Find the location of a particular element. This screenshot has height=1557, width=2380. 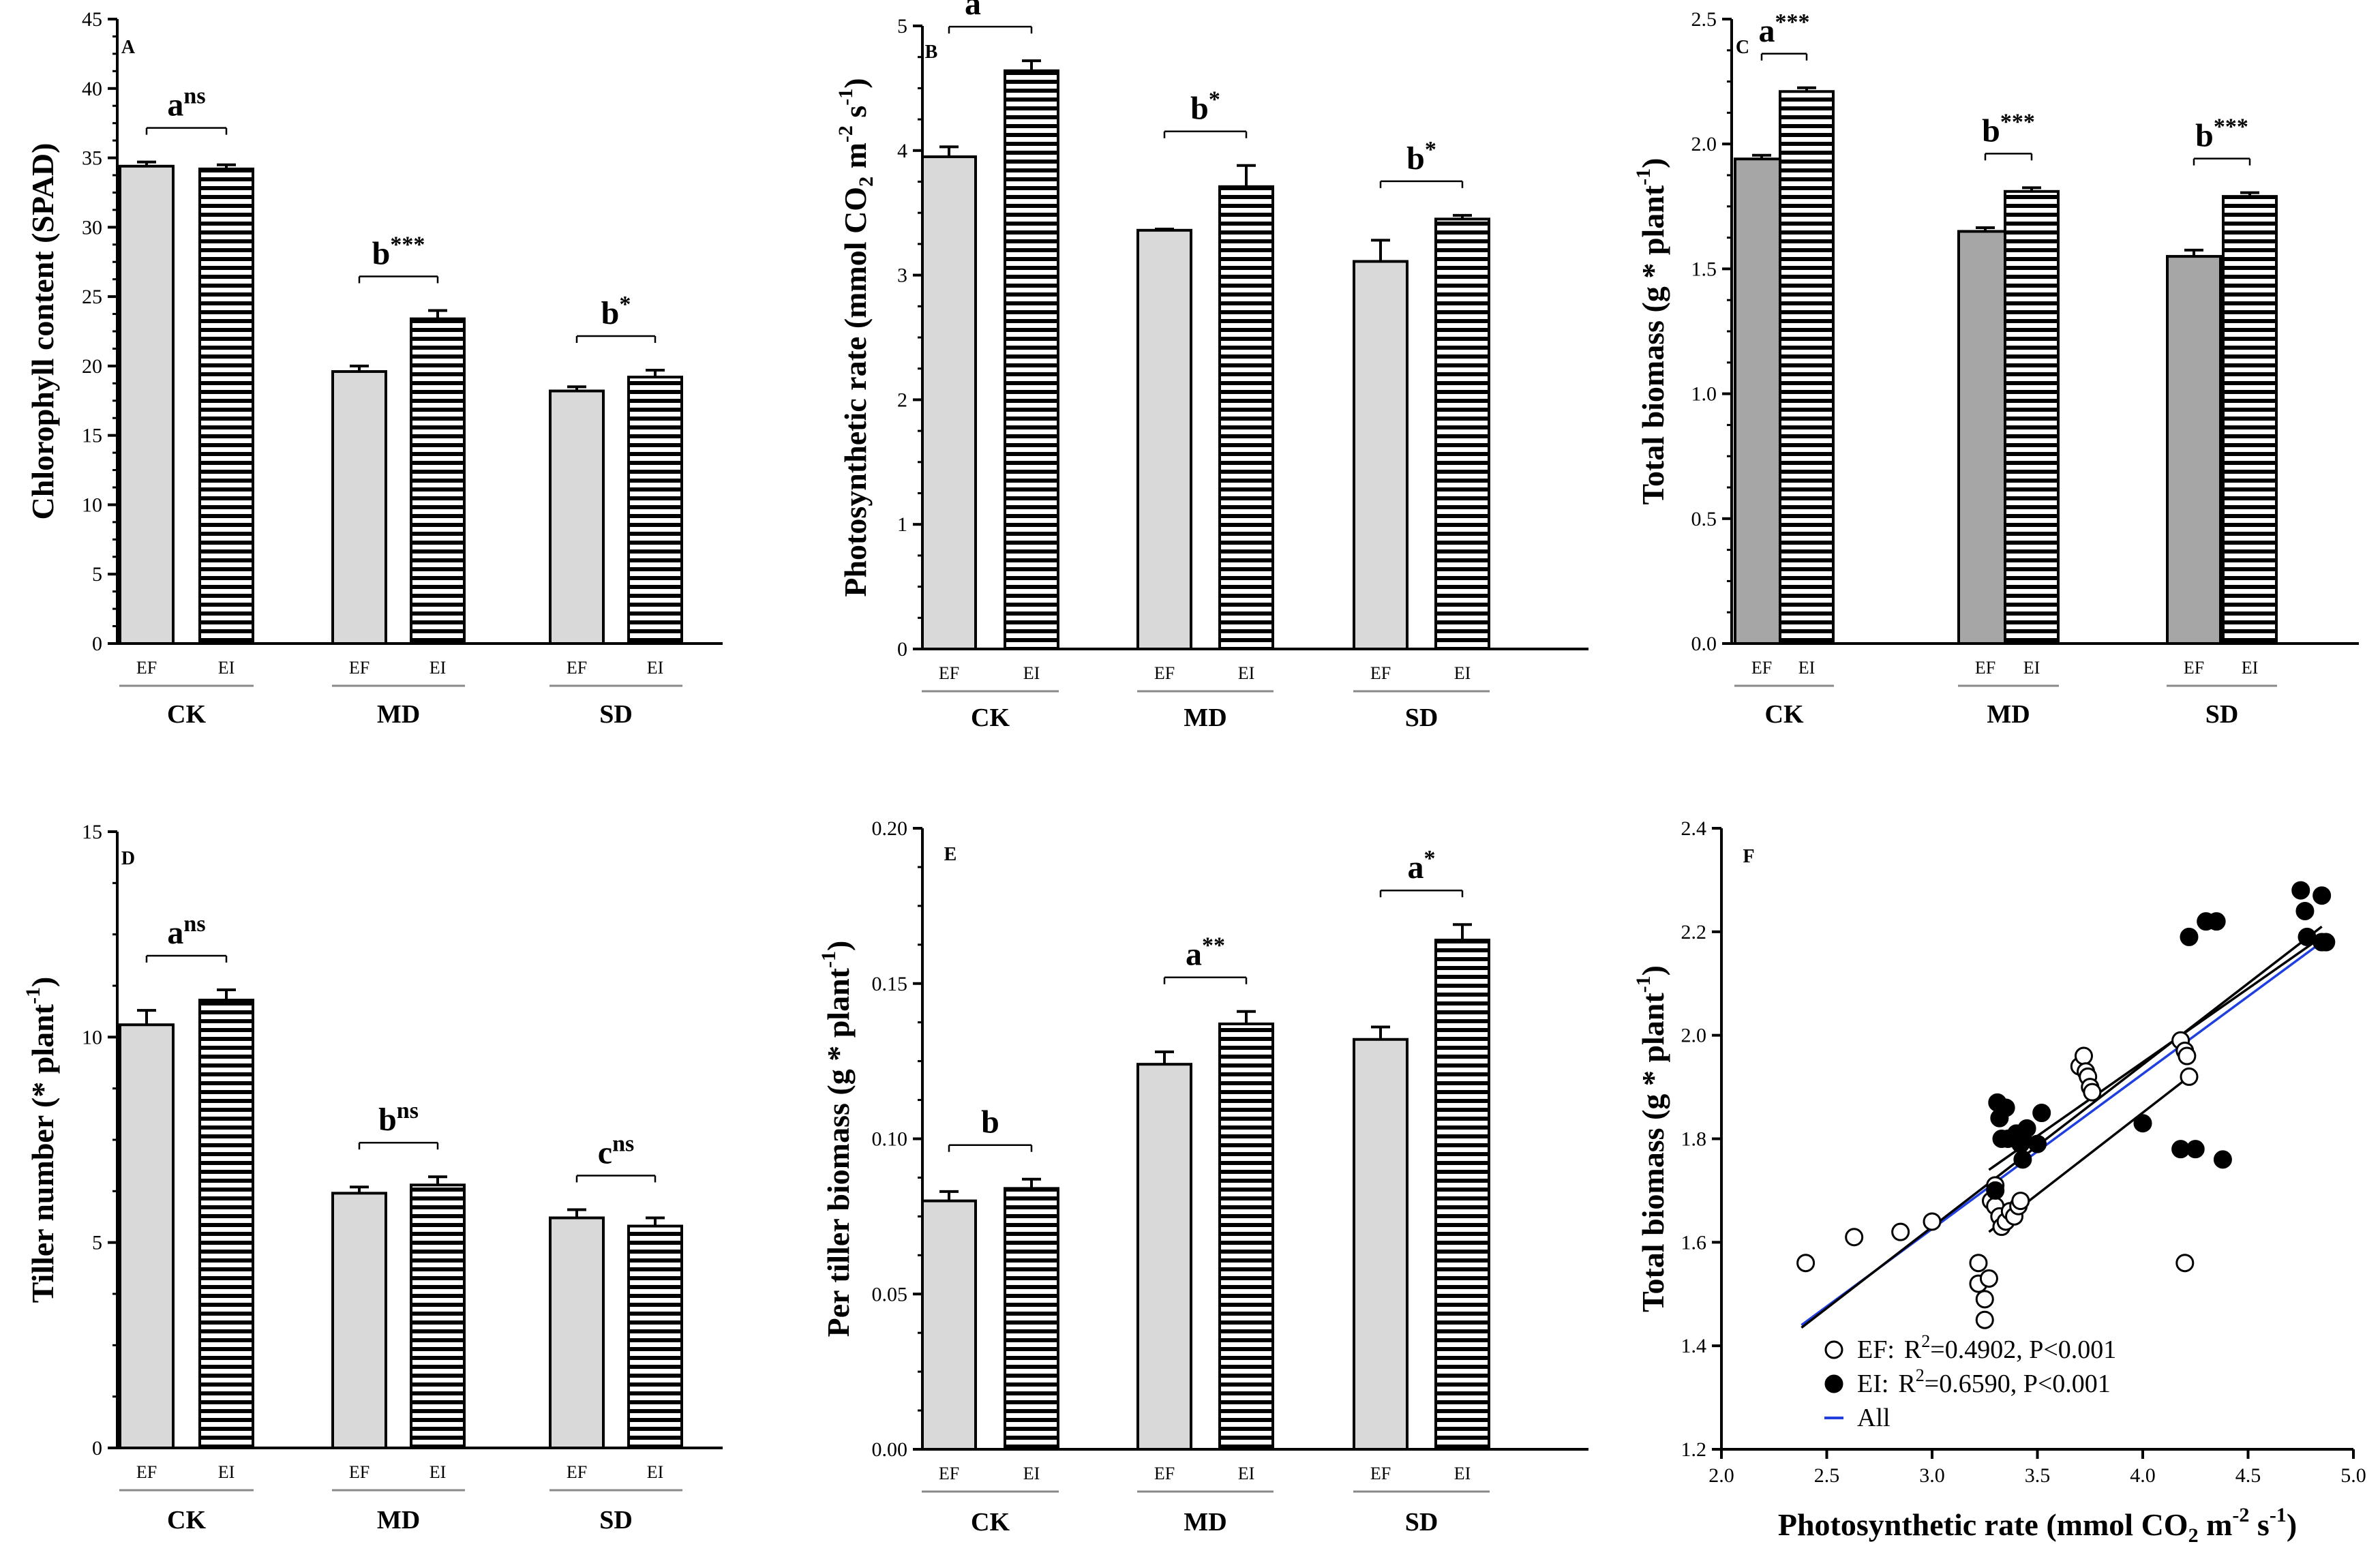

legend-stat-rest: =0.6590, P<0.001 is located at coordinates (2018, 1384).